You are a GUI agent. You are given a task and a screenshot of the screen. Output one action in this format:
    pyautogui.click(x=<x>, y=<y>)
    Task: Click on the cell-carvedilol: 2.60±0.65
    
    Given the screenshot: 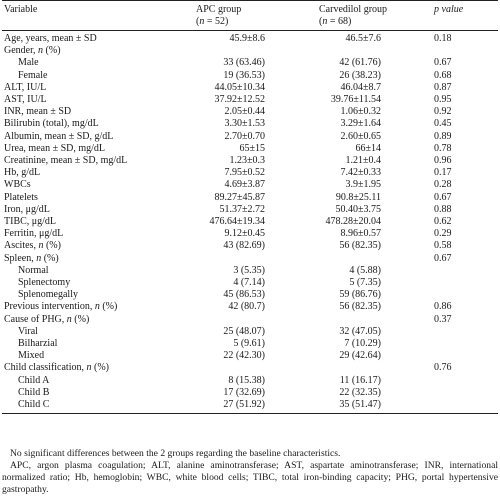 What is the action you would take?
    pyautogui.click(x=361, y=136)
    